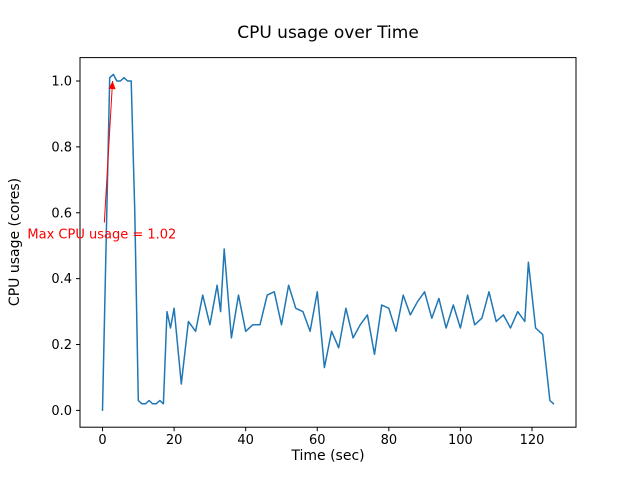 Image resolution: width=640 pixels, height=480 pixels. I want to click on annotation-arrowhead, so click(112, 85).